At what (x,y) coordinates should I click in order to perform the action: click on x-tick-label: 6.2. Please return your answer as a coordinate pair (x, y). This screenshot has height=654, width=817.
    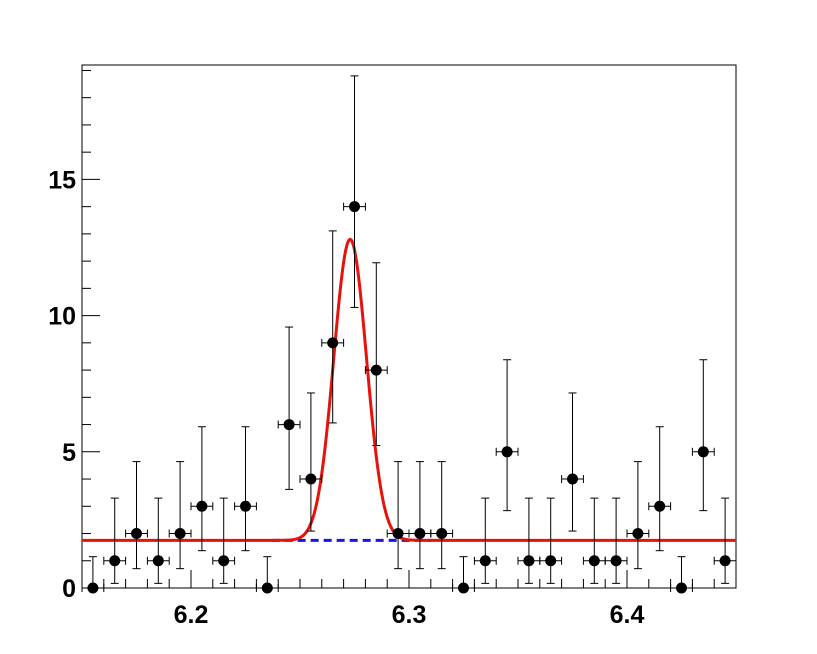
    Looking at the image, I should click on (191, 615).